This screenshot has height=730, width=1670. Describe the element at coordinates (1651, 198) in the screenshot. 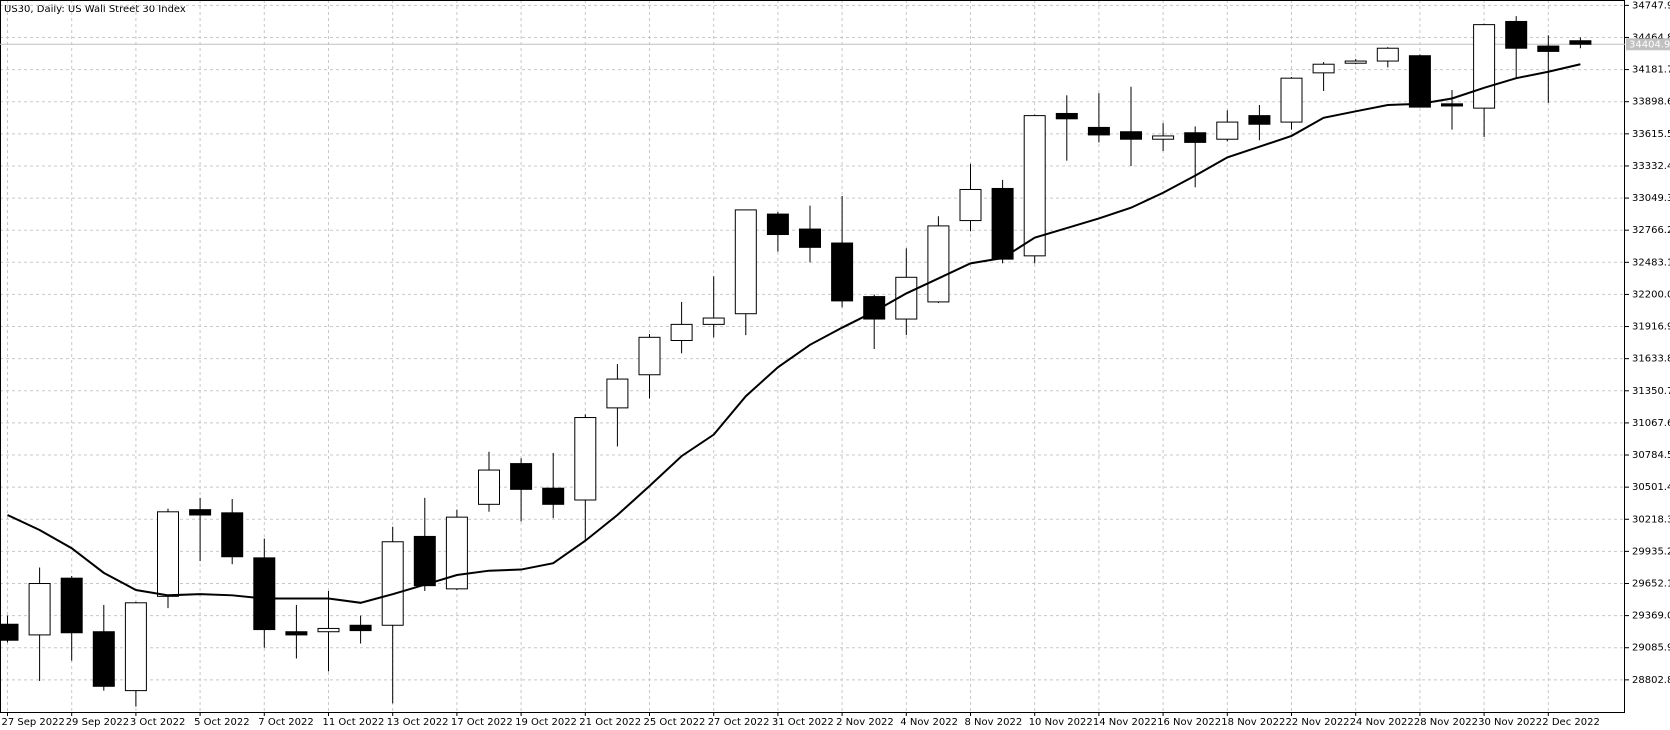

I see `y-tick-label: 33049.3` at that location.